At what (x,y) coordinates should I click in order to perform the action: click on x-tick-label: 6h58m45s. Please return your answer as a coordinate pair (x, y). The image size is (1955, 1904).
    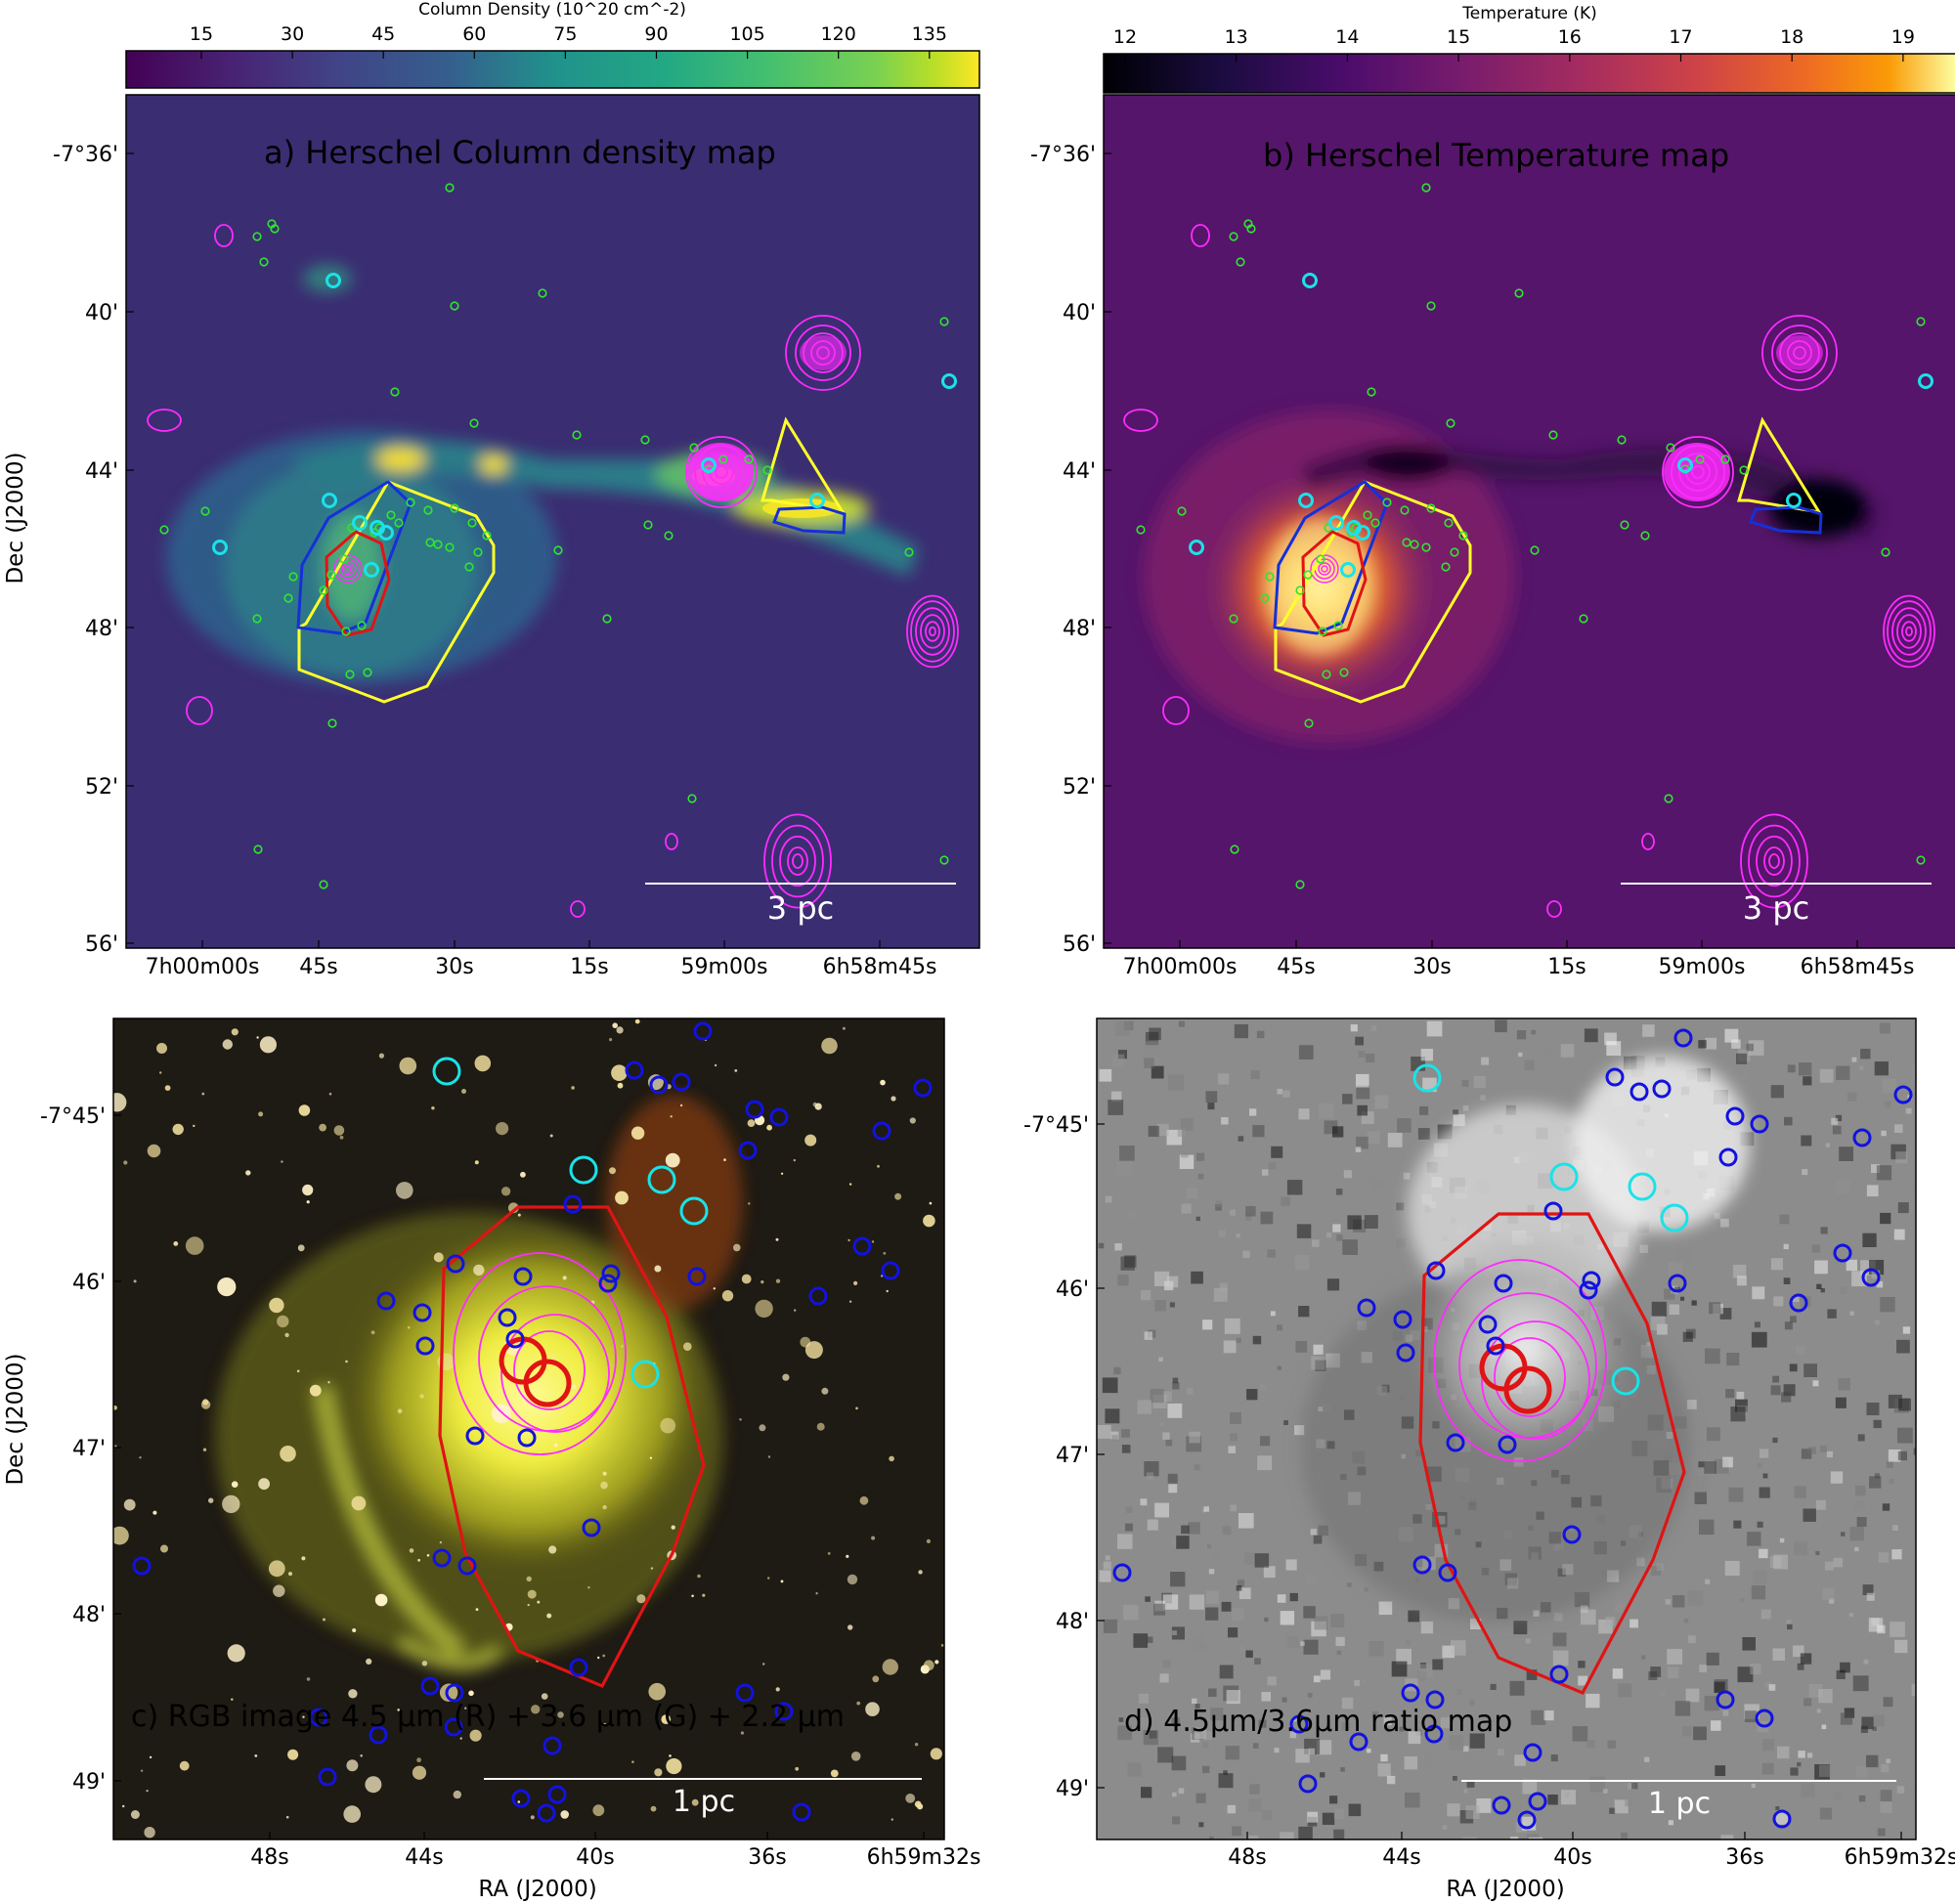
    Looking at the image, I should click on (1858, 967).